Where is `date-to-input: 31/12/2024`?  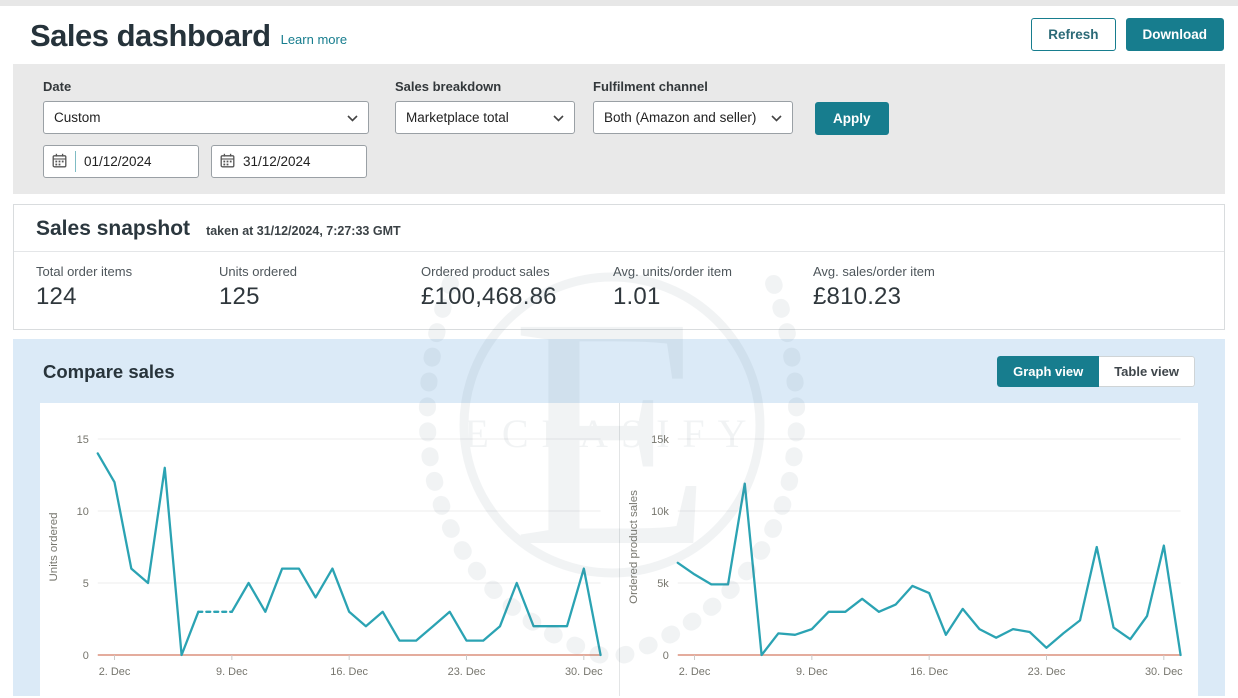
date-to-input: 31/12/2024 is located at coordinates (289, 161).